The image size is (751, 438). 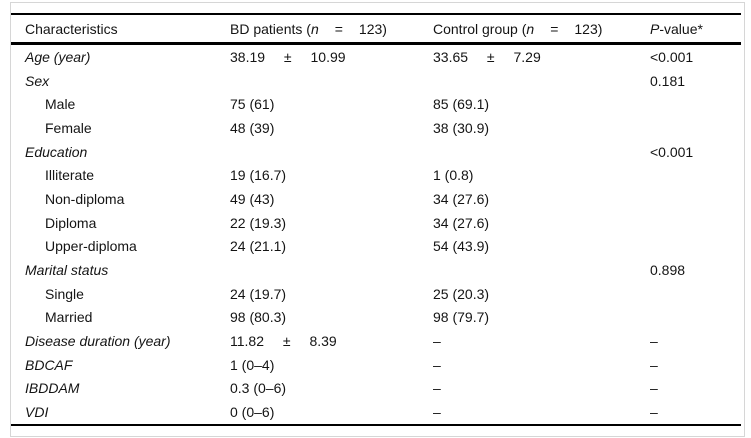 I want to click on control-value-cell: 38 (30.9), so click(x=461, y=127).